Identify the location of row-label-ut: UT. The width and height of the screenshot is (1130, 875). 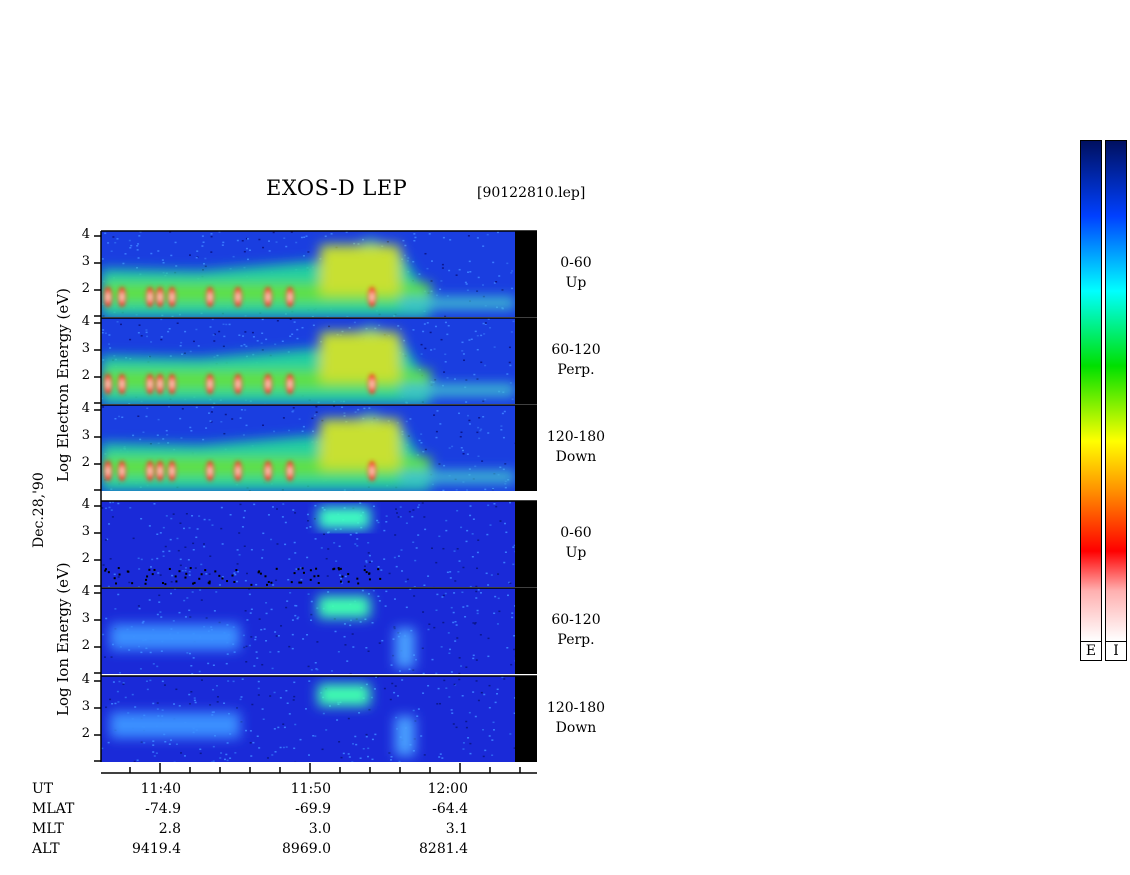
(43, 789).